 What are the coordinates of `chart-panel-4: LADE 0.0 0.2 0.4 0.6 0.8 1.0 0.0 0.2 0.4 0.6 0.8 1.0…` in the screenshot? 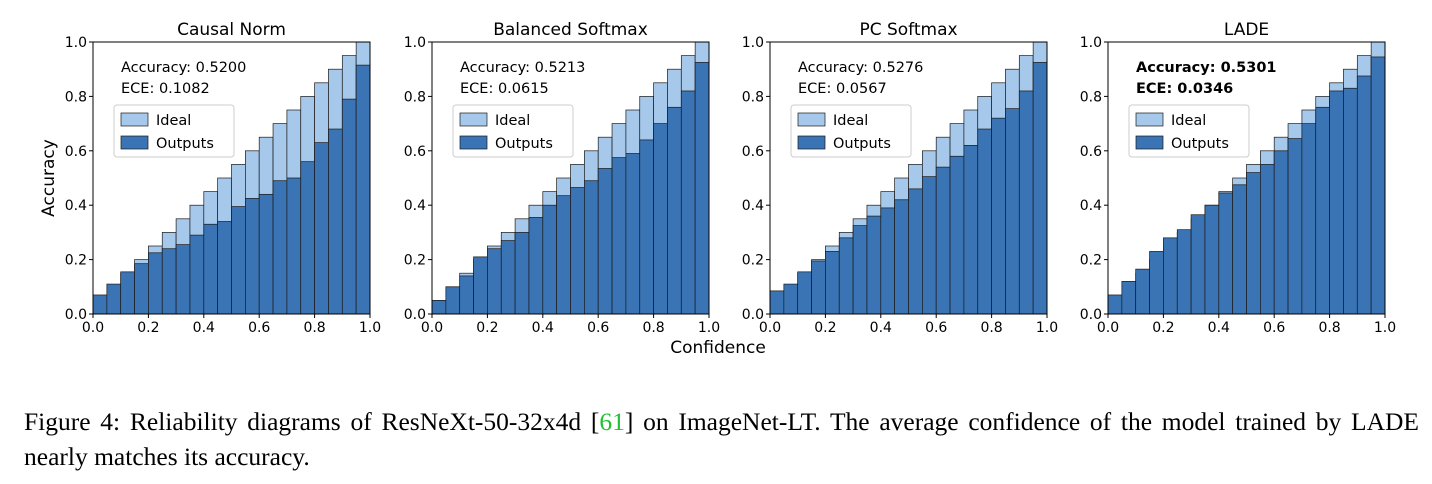 It's located at (1238, 178).